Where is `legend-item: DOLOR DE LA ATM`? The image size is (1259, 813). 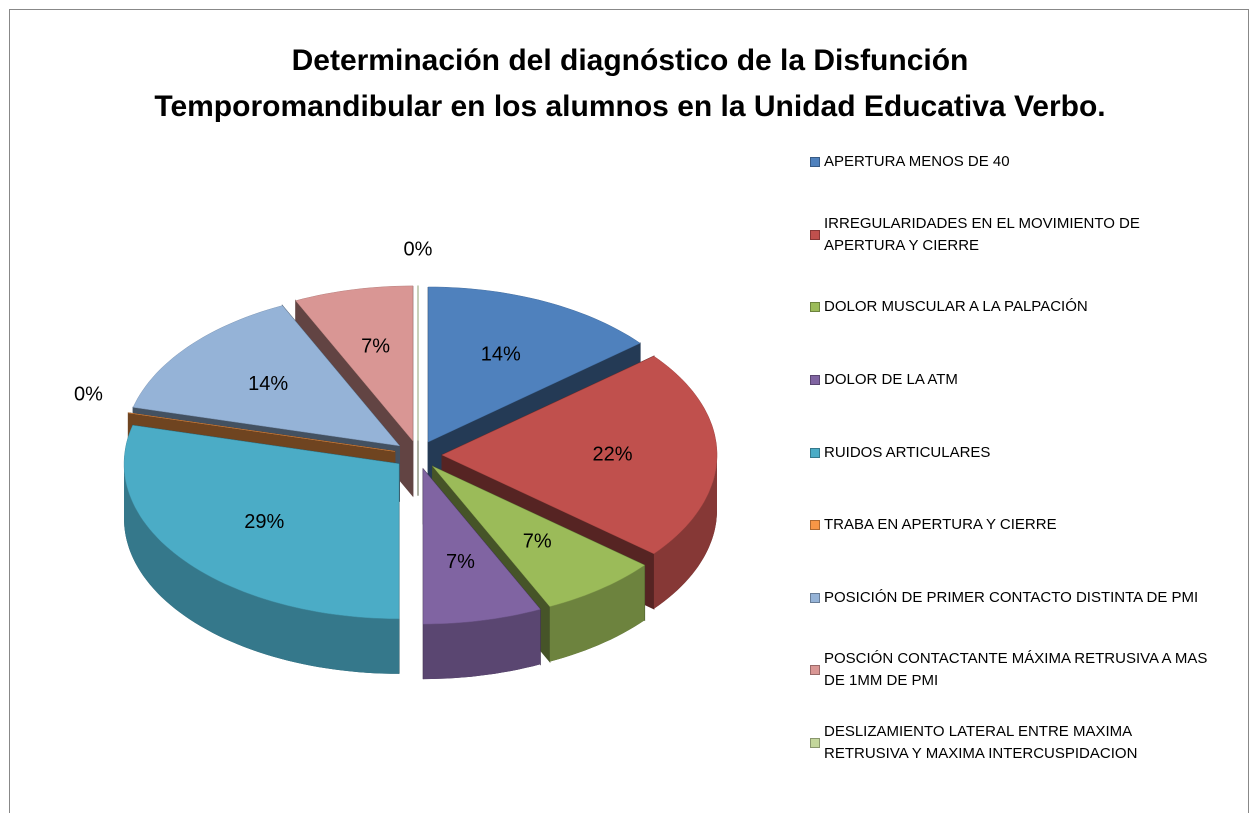 legend-item: DOLOR DE LA ATM is located at coordinates (1010, 380).